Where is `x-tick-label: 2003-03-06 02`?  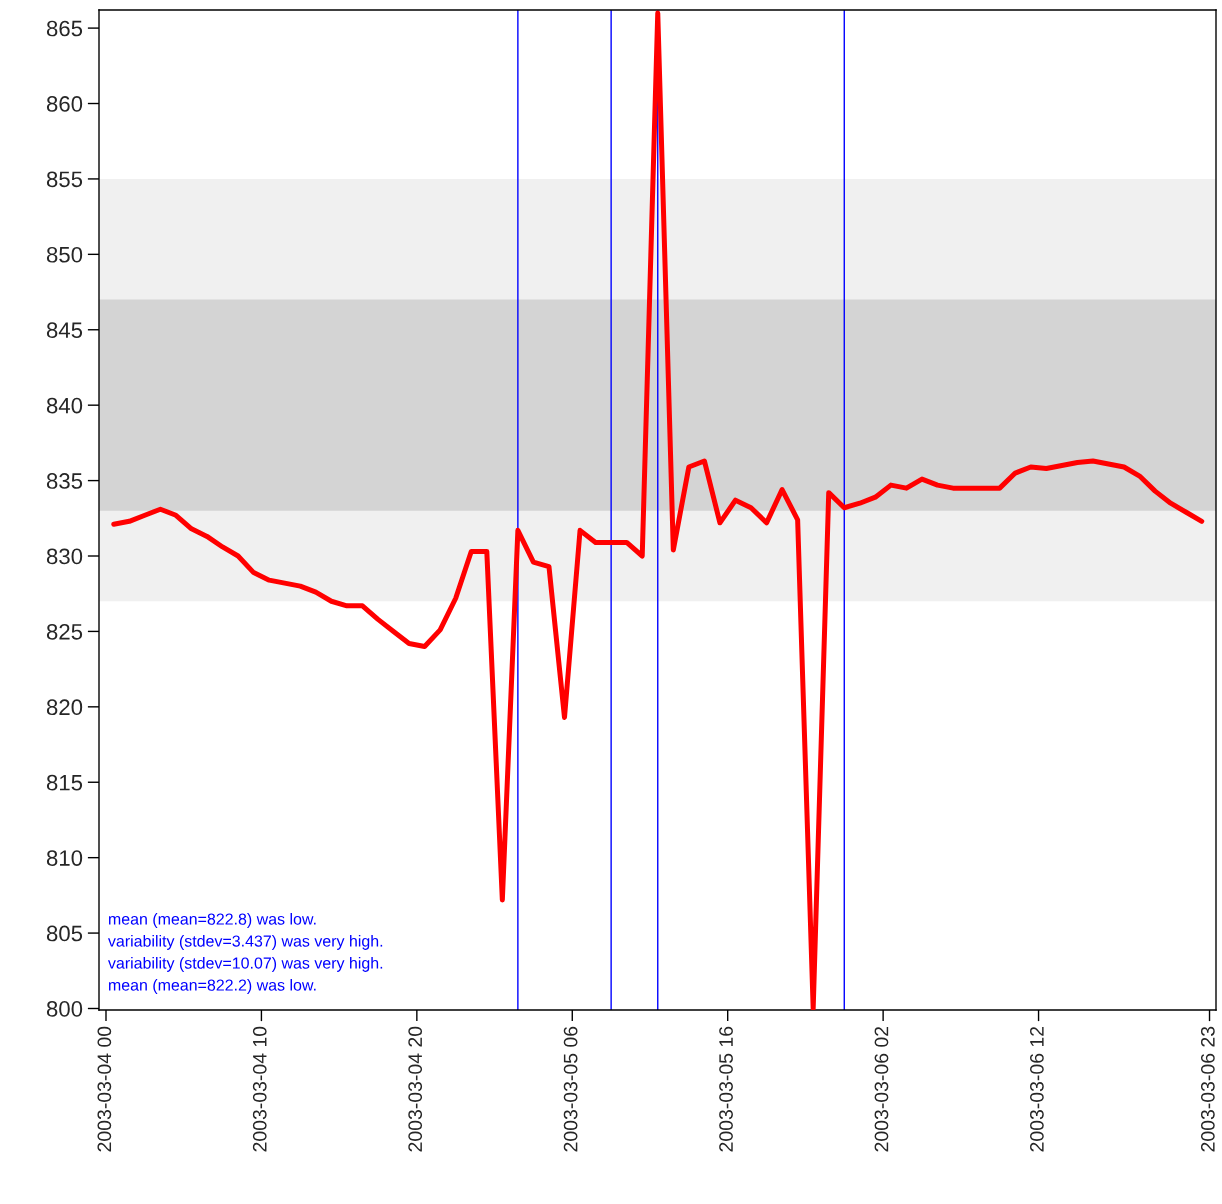
x-tick-label: 2003-03-06 02 is located at coordinates (881, 1089).